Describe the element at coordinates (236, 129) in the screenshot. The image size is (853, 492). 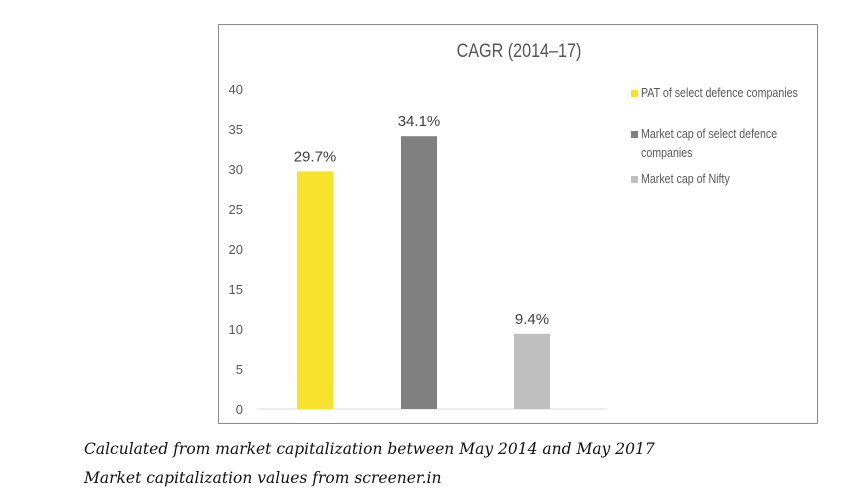
I see `y-tick-label: 35` at that location.